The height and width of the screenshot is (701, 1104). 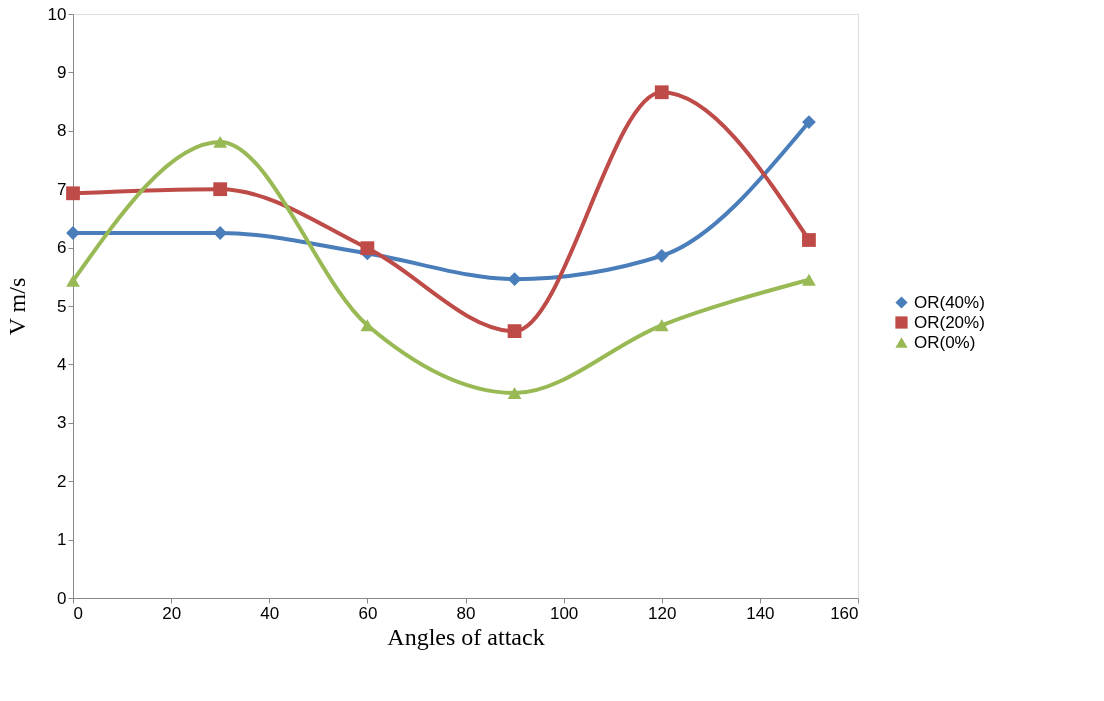 I want to click on x-tick-label: 80, so click(x=466, y=613).